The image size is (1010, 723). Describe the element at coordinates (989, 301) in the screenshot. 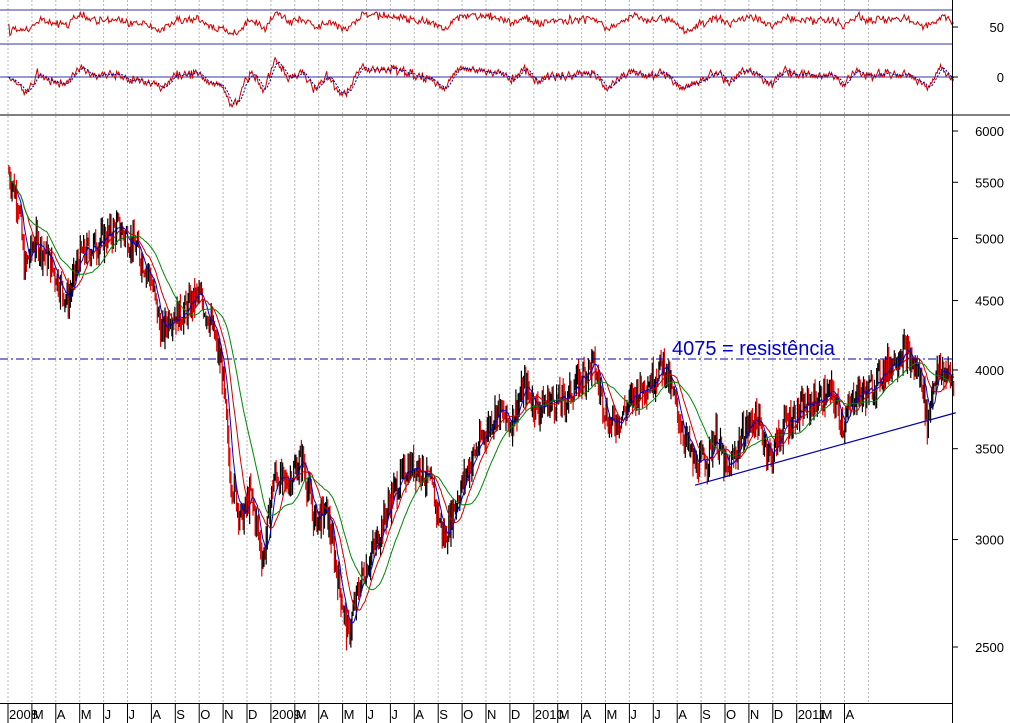

I see `price-tick-label: 4500` at that location.